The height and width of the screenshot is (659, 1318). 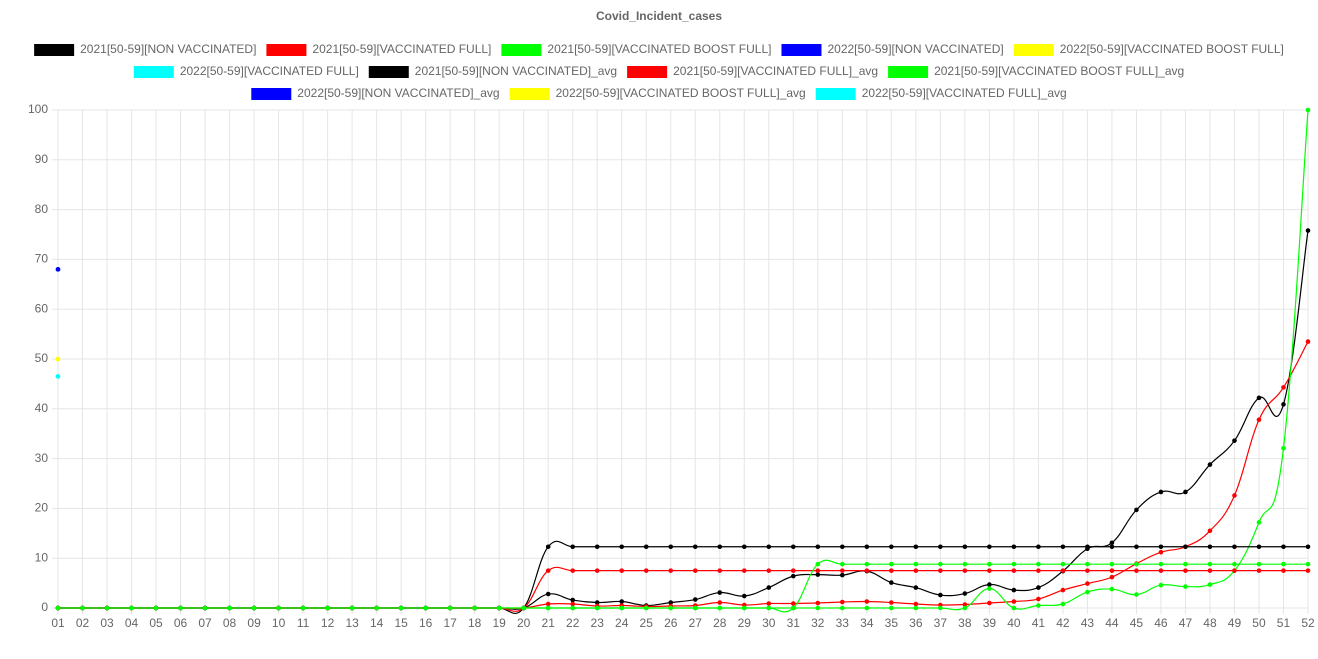 What do you see at coordinates (1308, 623) in the screenshot?
I see `x-tick-label: 52` at bounding box center [1308, 623].